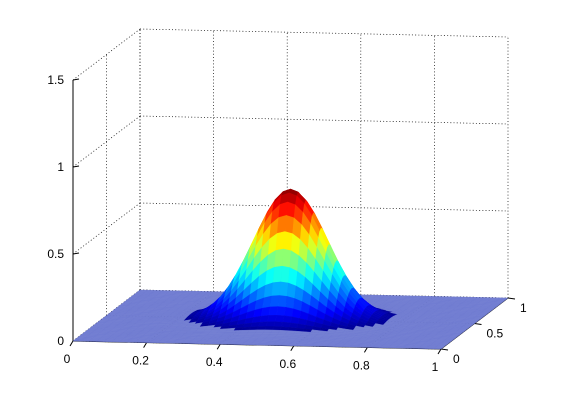 This screenshot has width=561, height=414. I want to click on x-tick-label: 0.8, so click(361, 365).